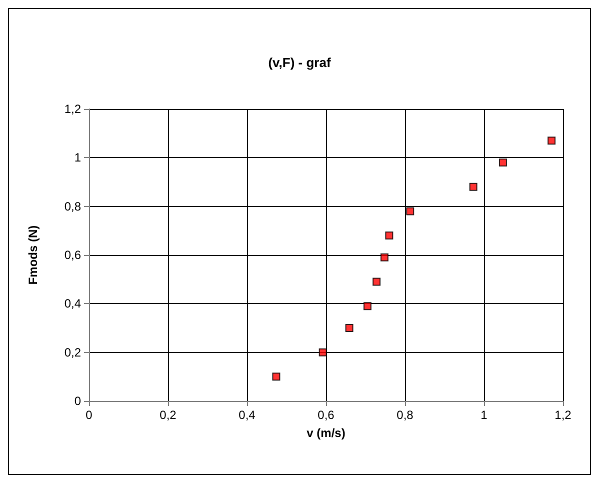  What do you see at coordinates (247, 415) in the screenshot?
I see `x-tick-label: 0,4` at bounding box center [247, 415].